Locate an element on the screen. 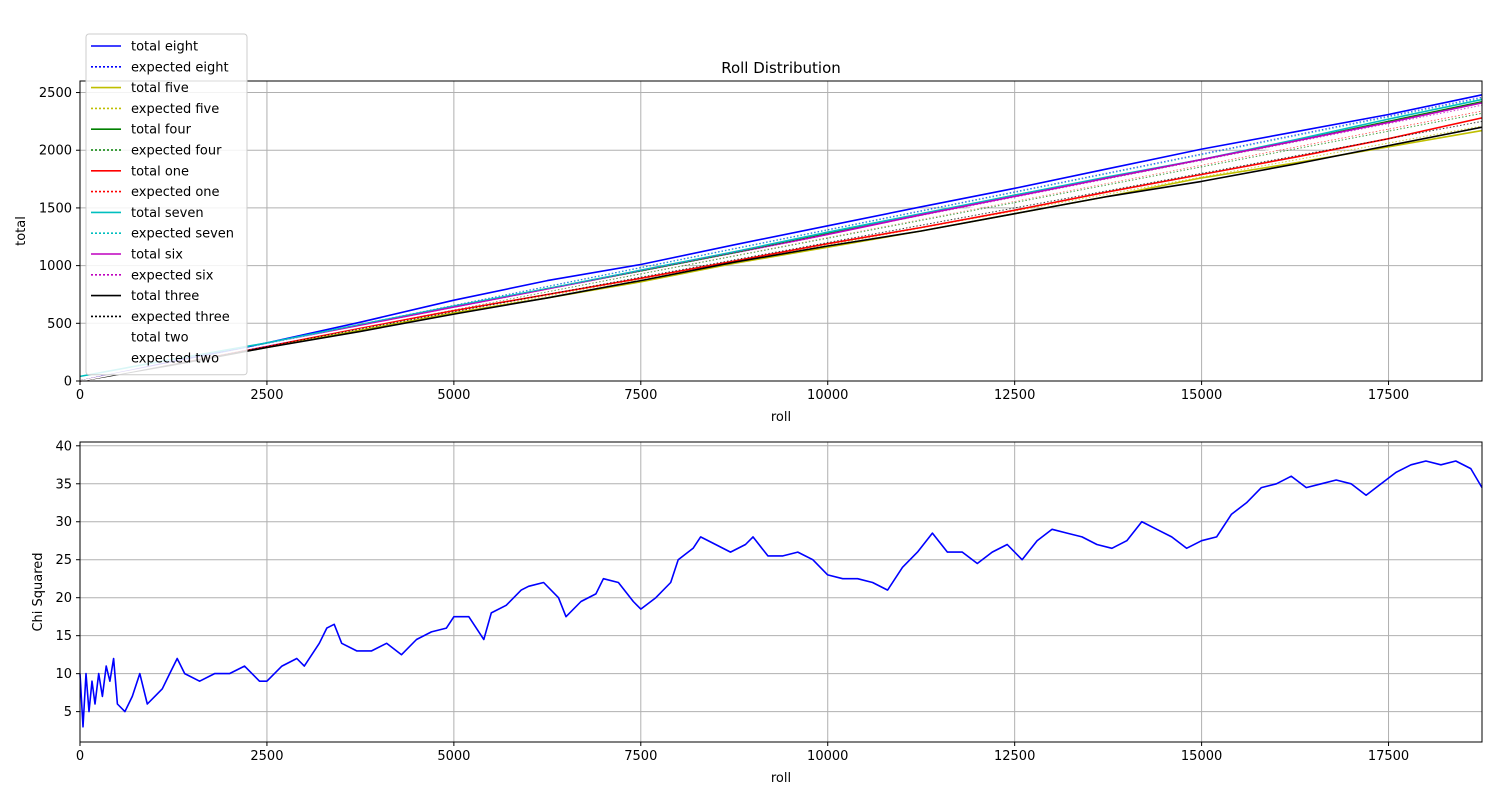 The image size is (1500, 800). legend-entry: expected four is located at coordinates (176, 151).